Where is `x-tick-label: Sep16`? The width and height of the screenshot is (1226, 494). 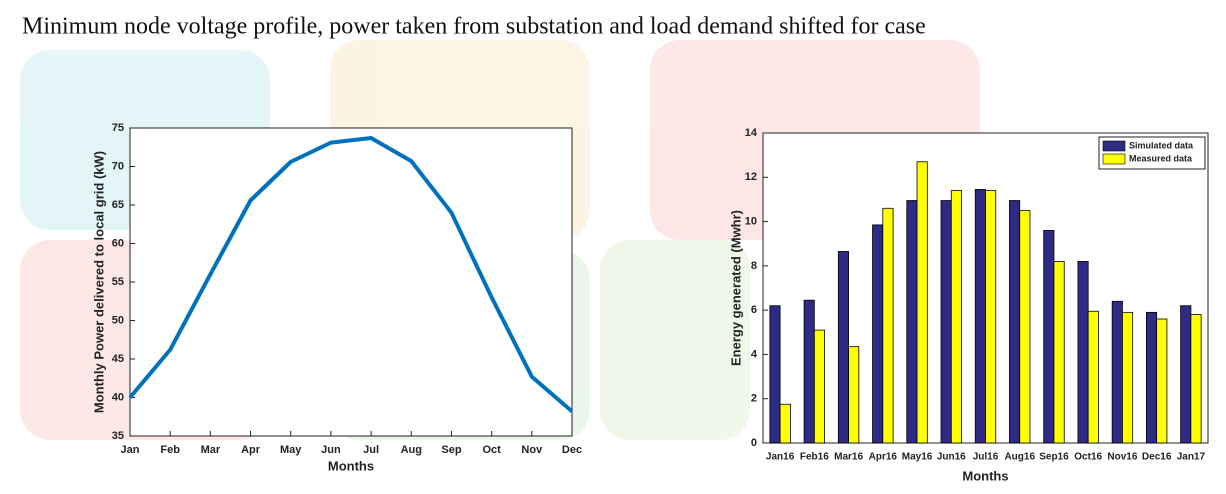
x-tick-label: Sep16 is located at coordinates (1054, 457).